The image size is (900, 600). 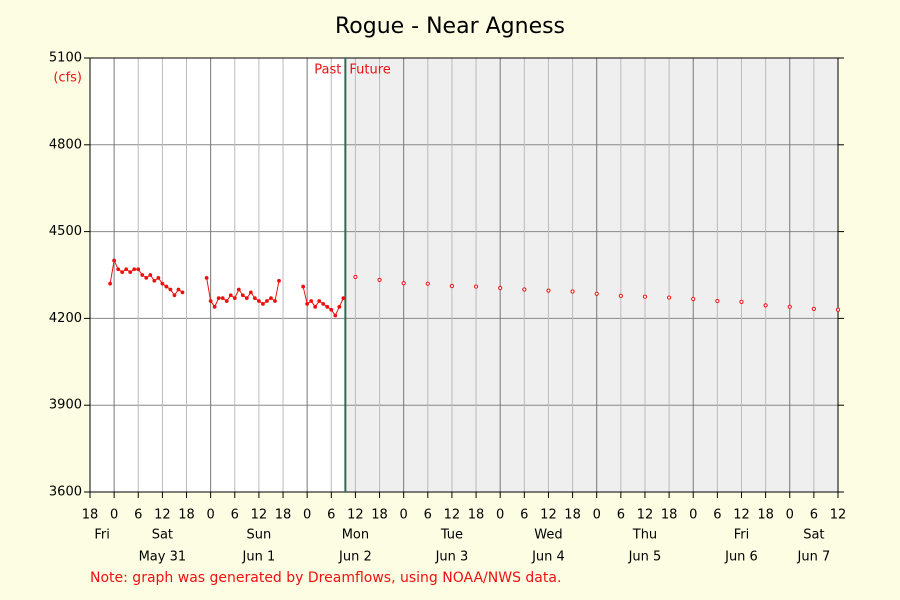 I want to click on day-date: Jun 7, so click(x=814, y=557).